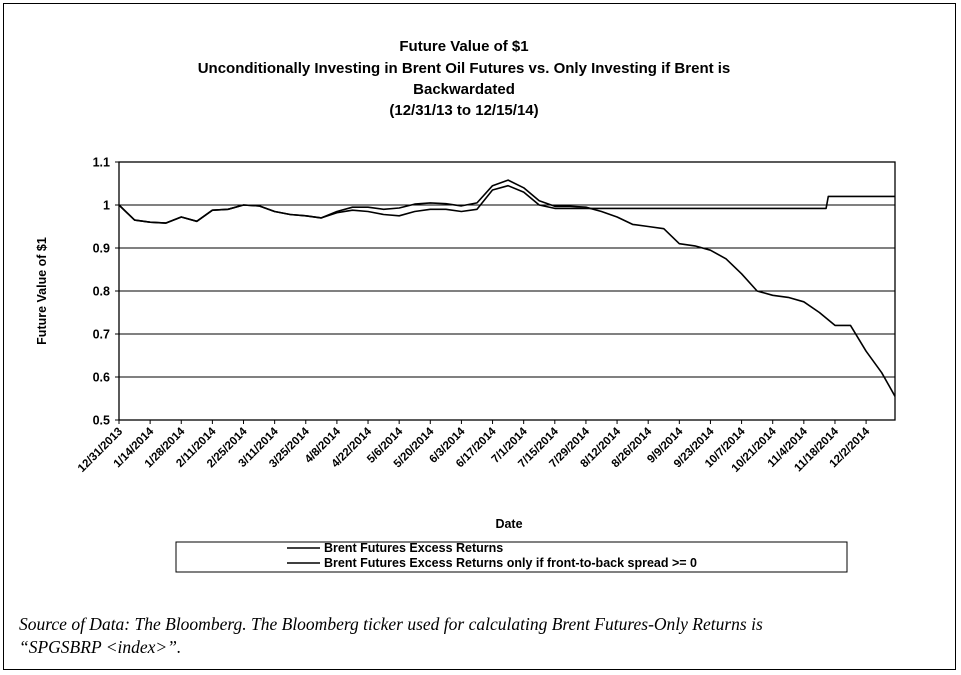 The width and height of the screenshot is (961, 675). I want to click on legend-box, so click(511, 557).